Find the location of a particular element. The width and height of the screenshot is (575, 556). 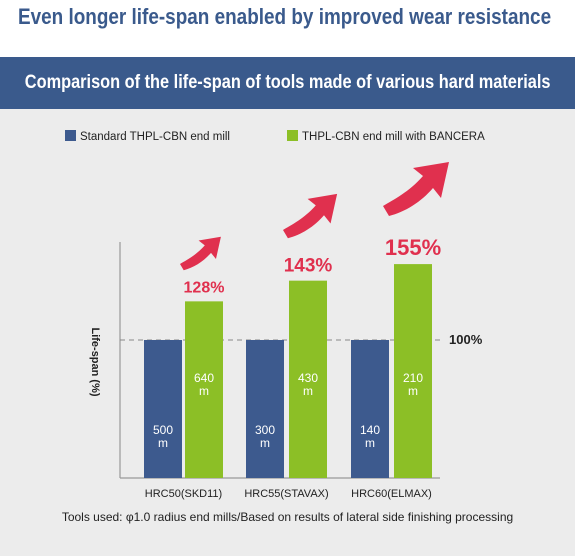

legend-label-1: Standard THPL-CBN end mill is located at coordinates (155, 137).